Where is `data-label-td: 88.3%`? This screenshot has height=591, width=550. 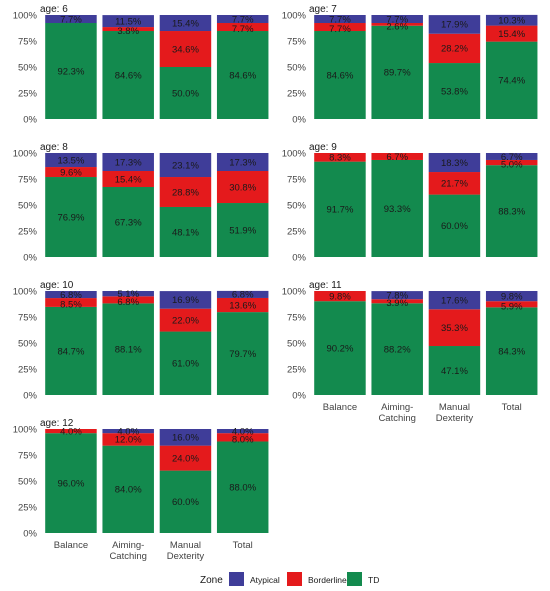 data-label-td: 88.3% is located at coordinates (511, 211).